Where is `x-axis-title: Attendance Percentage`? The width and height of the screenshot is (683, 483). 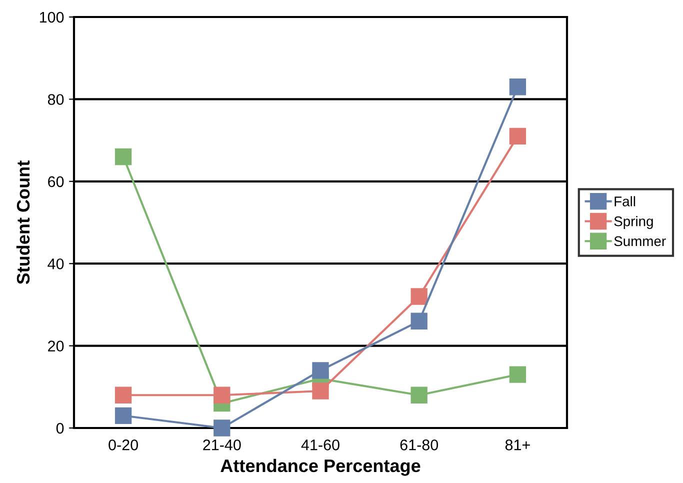
x-axis-title: Attendance Percentage is located at coordinates (320, 467).